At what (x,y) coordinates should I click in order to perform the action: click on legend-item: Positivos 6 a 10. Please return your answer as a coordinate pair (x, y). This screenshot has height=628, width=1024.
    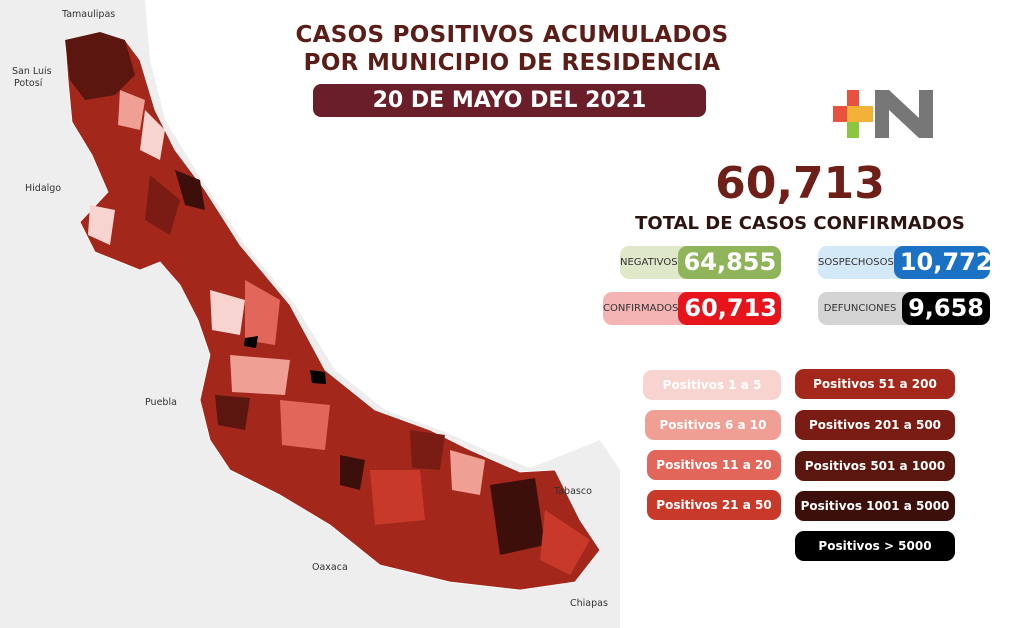
    Looking at the image, I should click on (713, 425).